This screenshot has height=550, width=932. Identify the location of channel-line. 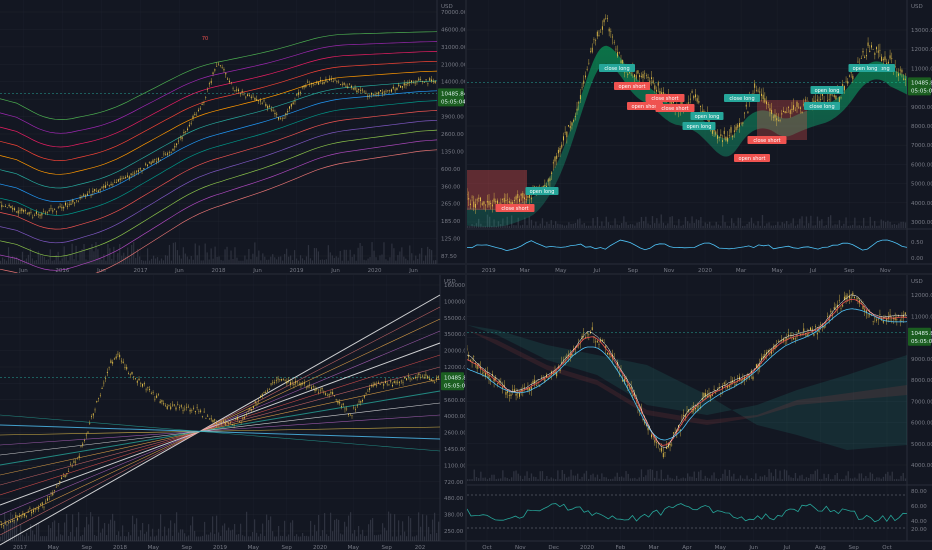
(220, 433).